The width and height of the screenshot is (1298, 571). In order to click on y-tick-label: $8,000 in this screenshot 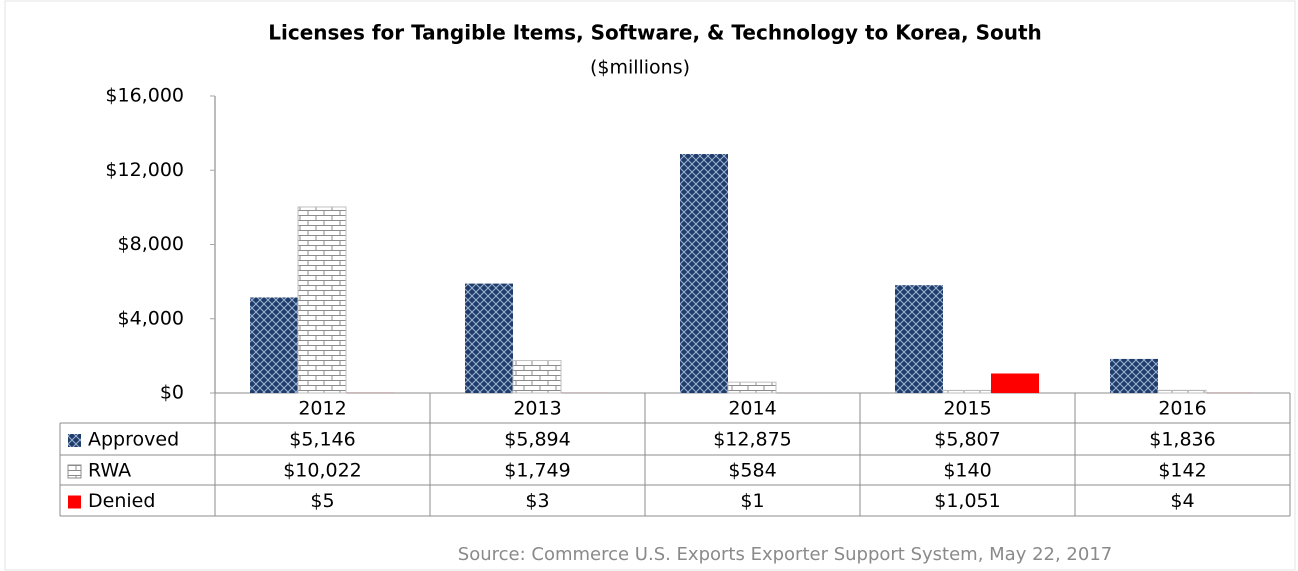, I will do `click(151, 244)`.